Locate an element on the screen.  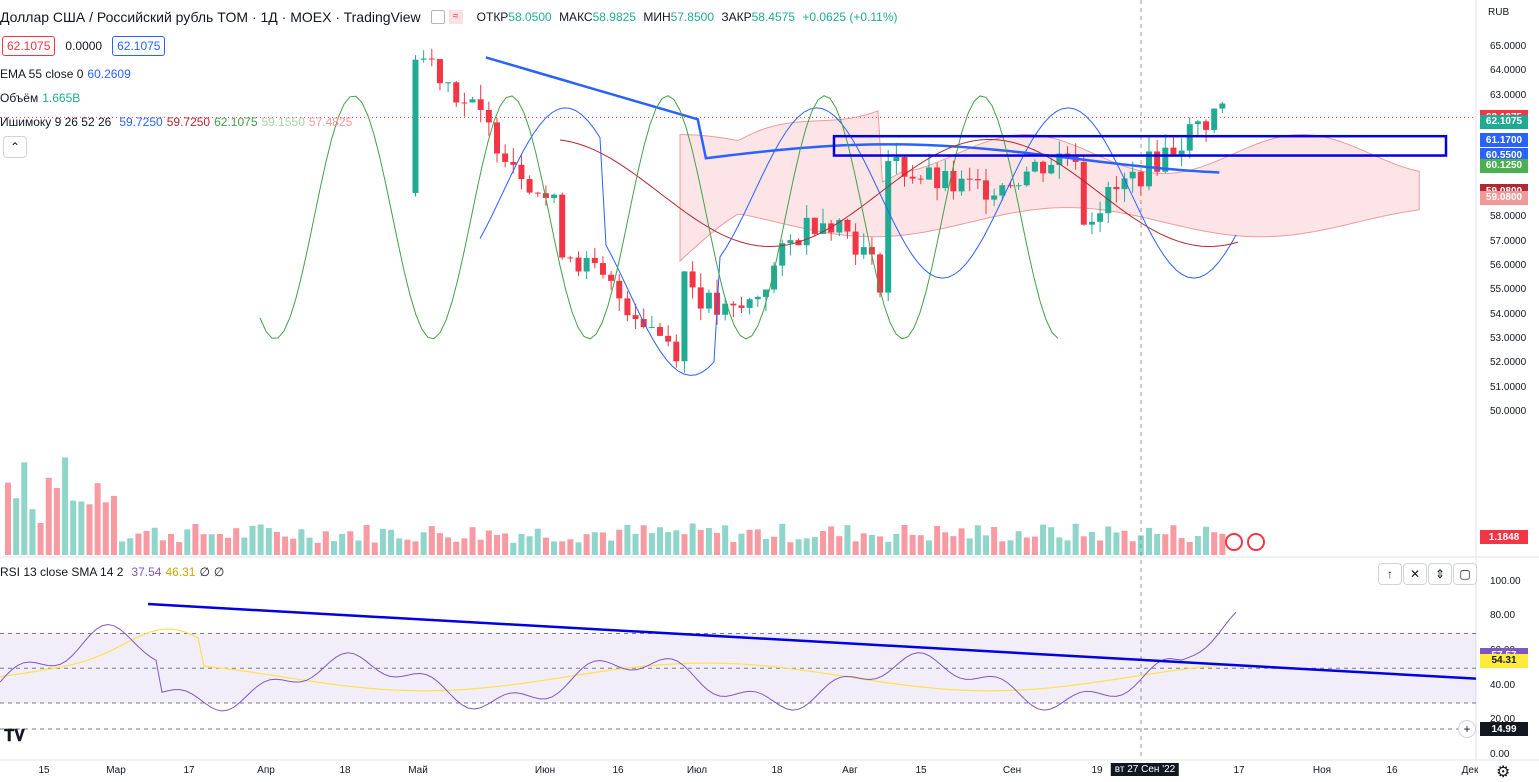
collapse-legend-button: ⌃ is located at coordinates (15, 147).